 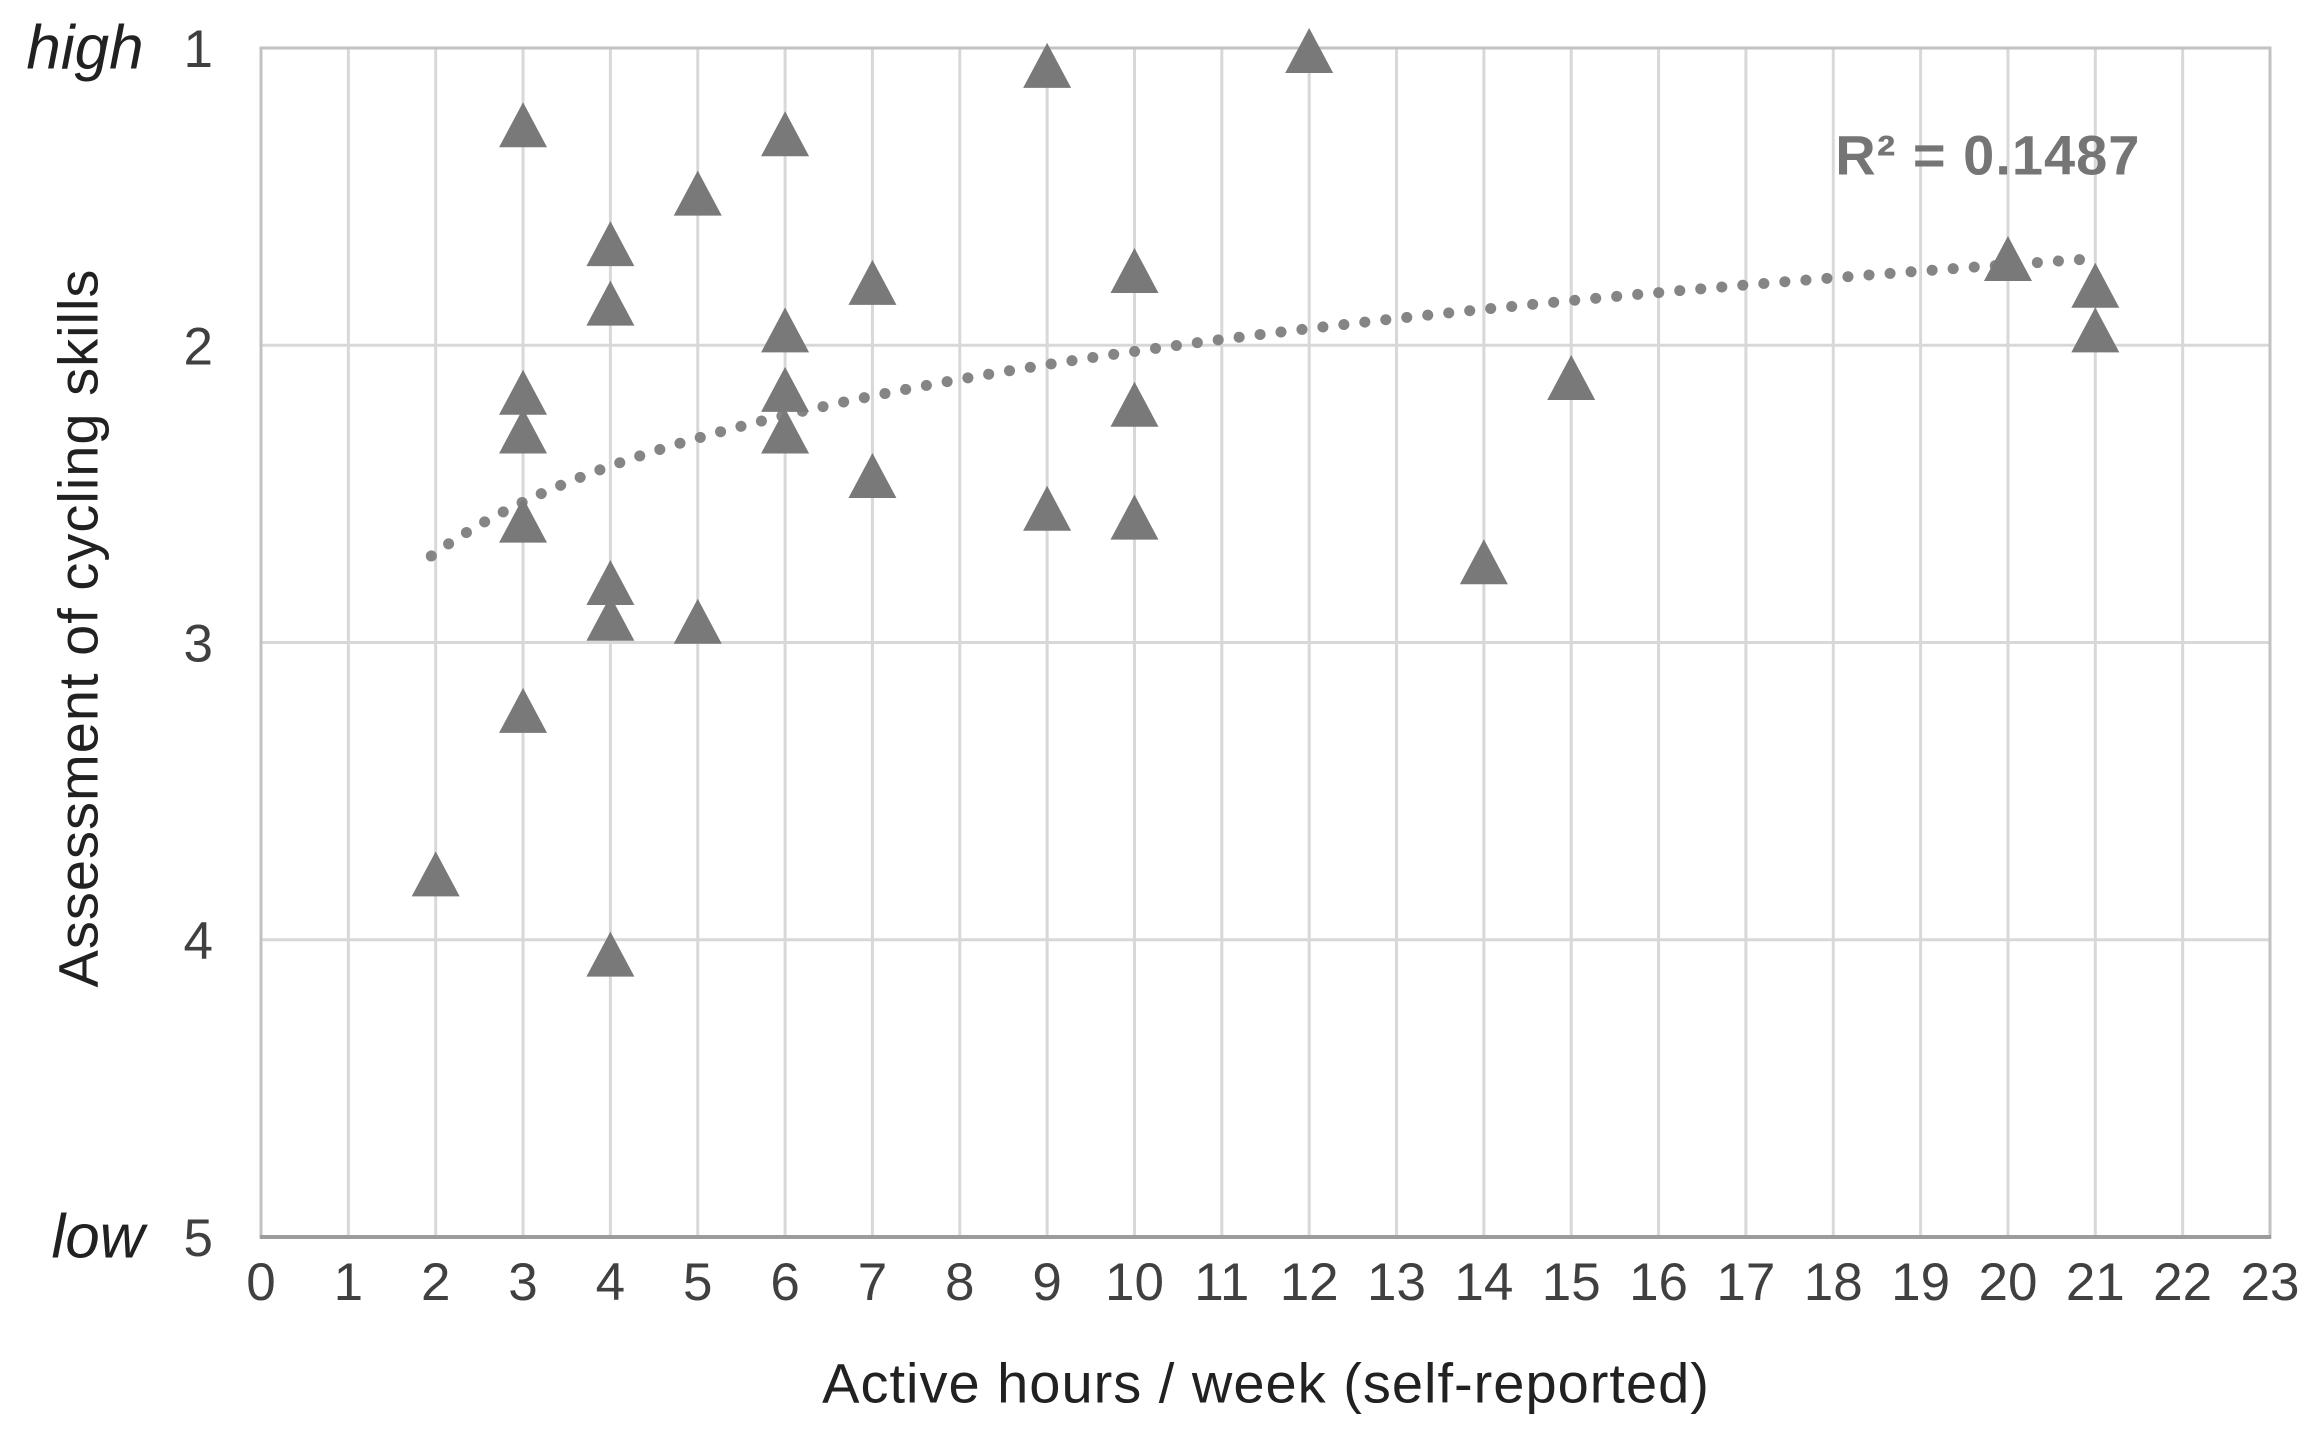 I want to click on x-tick-label: 12, so click(x=1309, y=1282).